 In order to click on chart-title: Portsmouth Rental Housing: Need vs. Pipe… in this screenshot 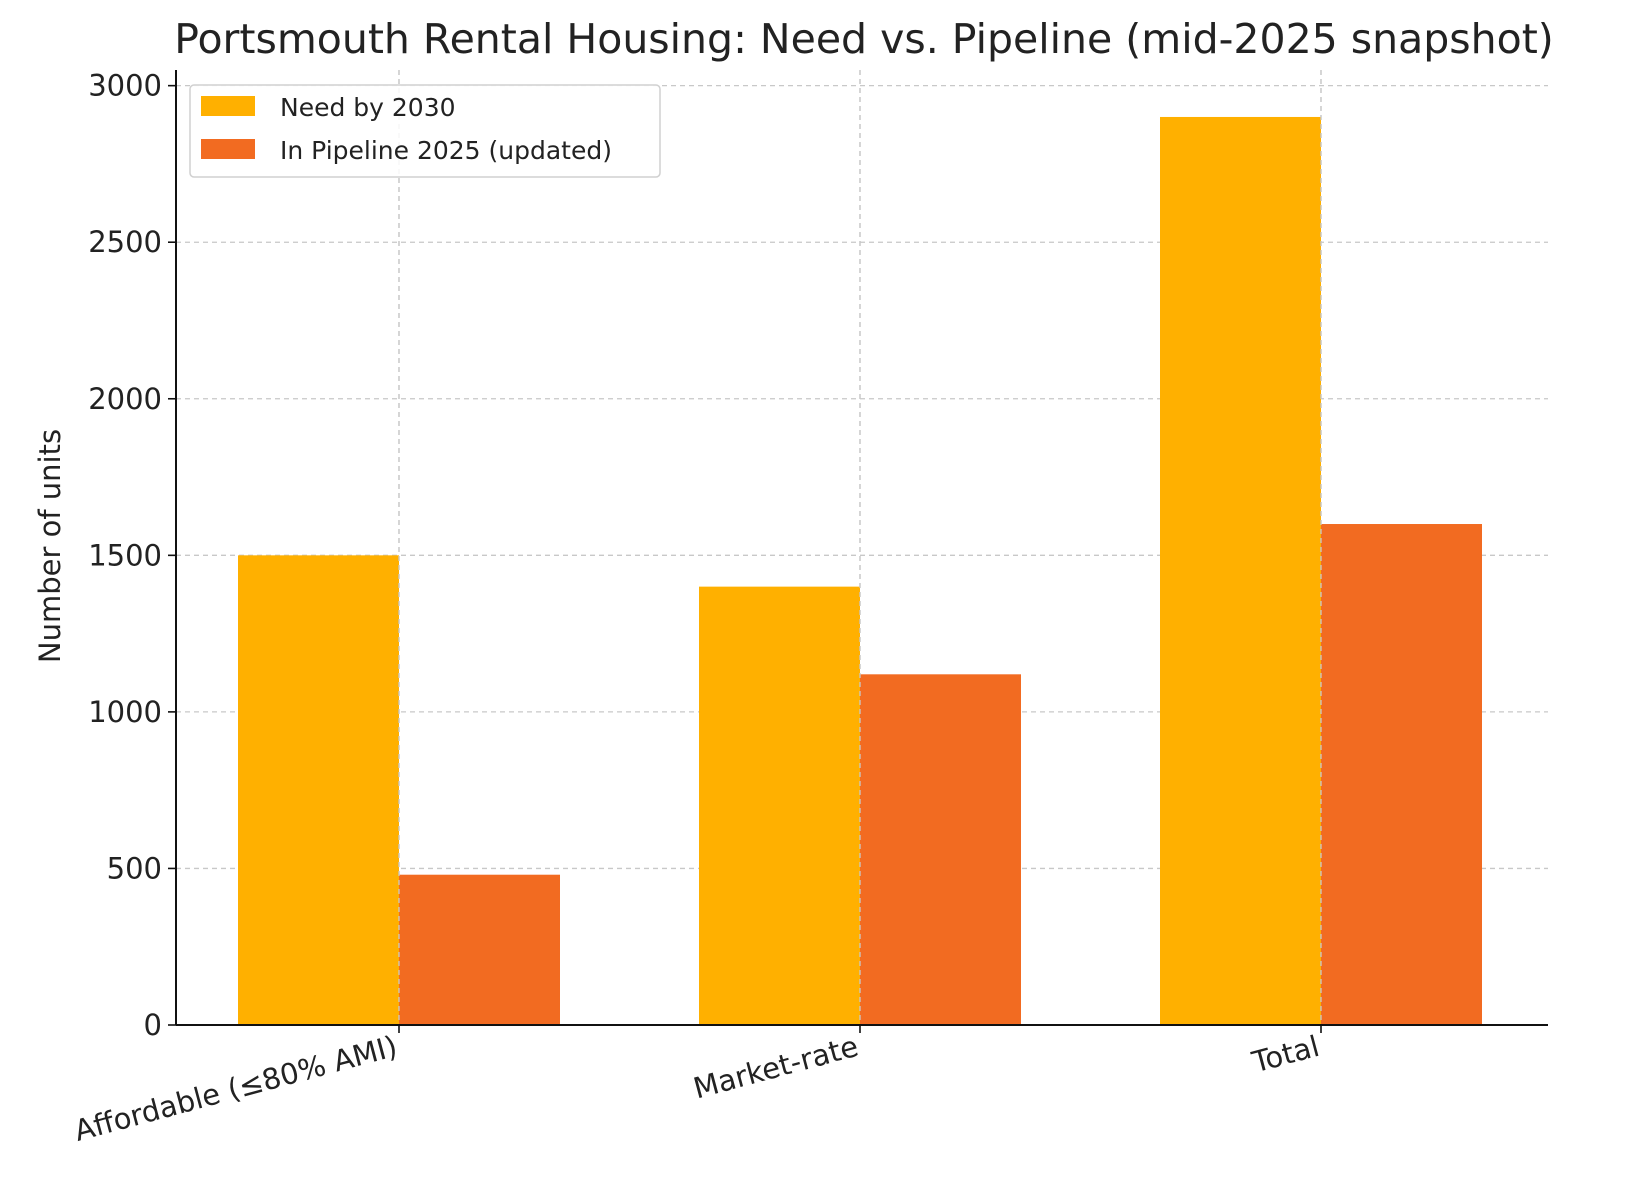, I will do `click(864, 39)`.